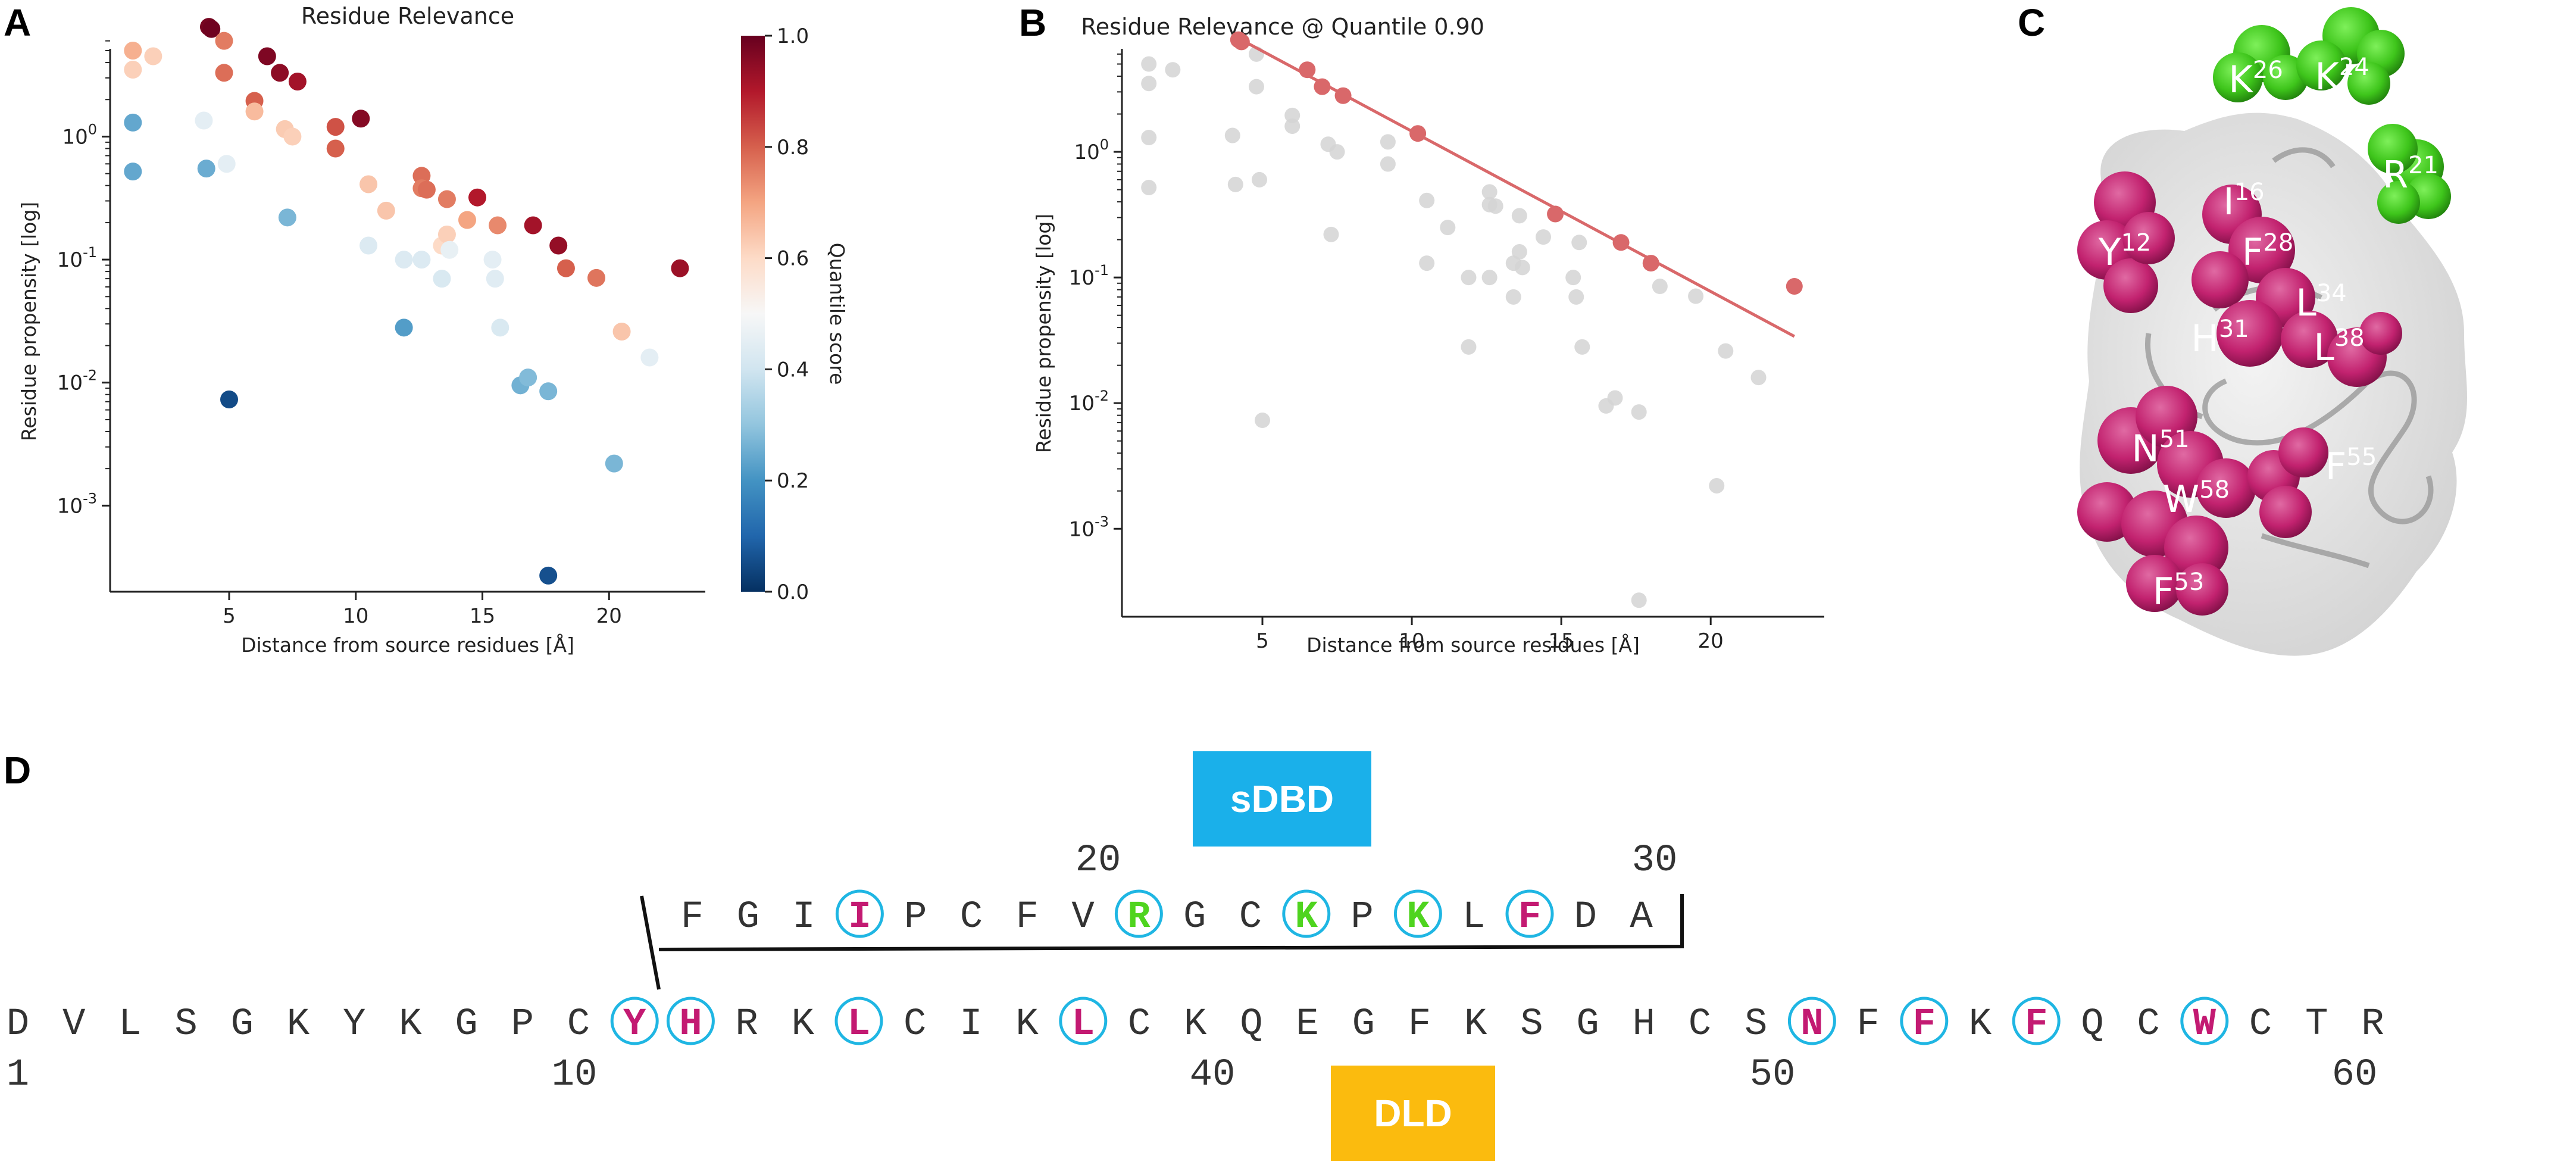 The width and height of the screenshot is (2576, 1165). Describe the element at coordinates (793, 481) in the screenshot. I see `colorbar-tick-label: 0.2` at that location.